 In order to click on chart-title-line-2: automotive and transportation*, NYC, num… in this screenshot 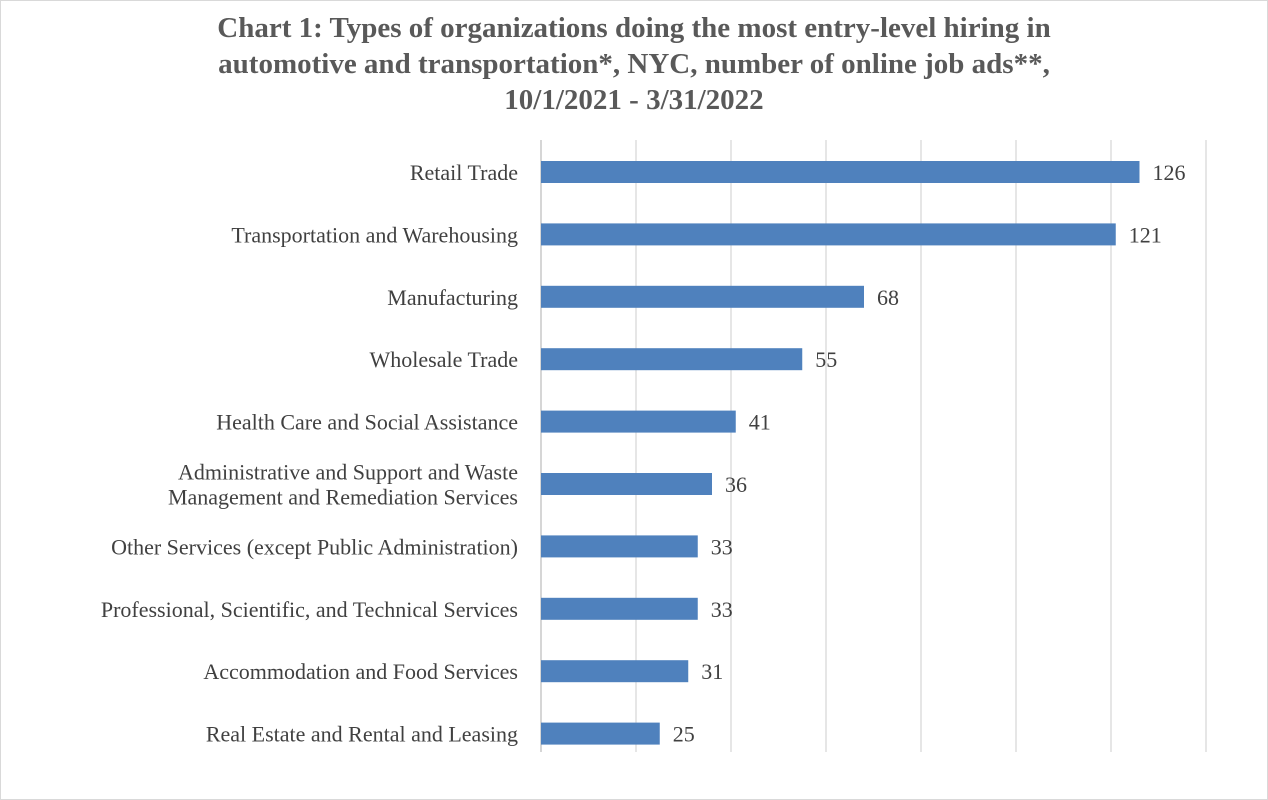, I will do `click(634, 64)`.